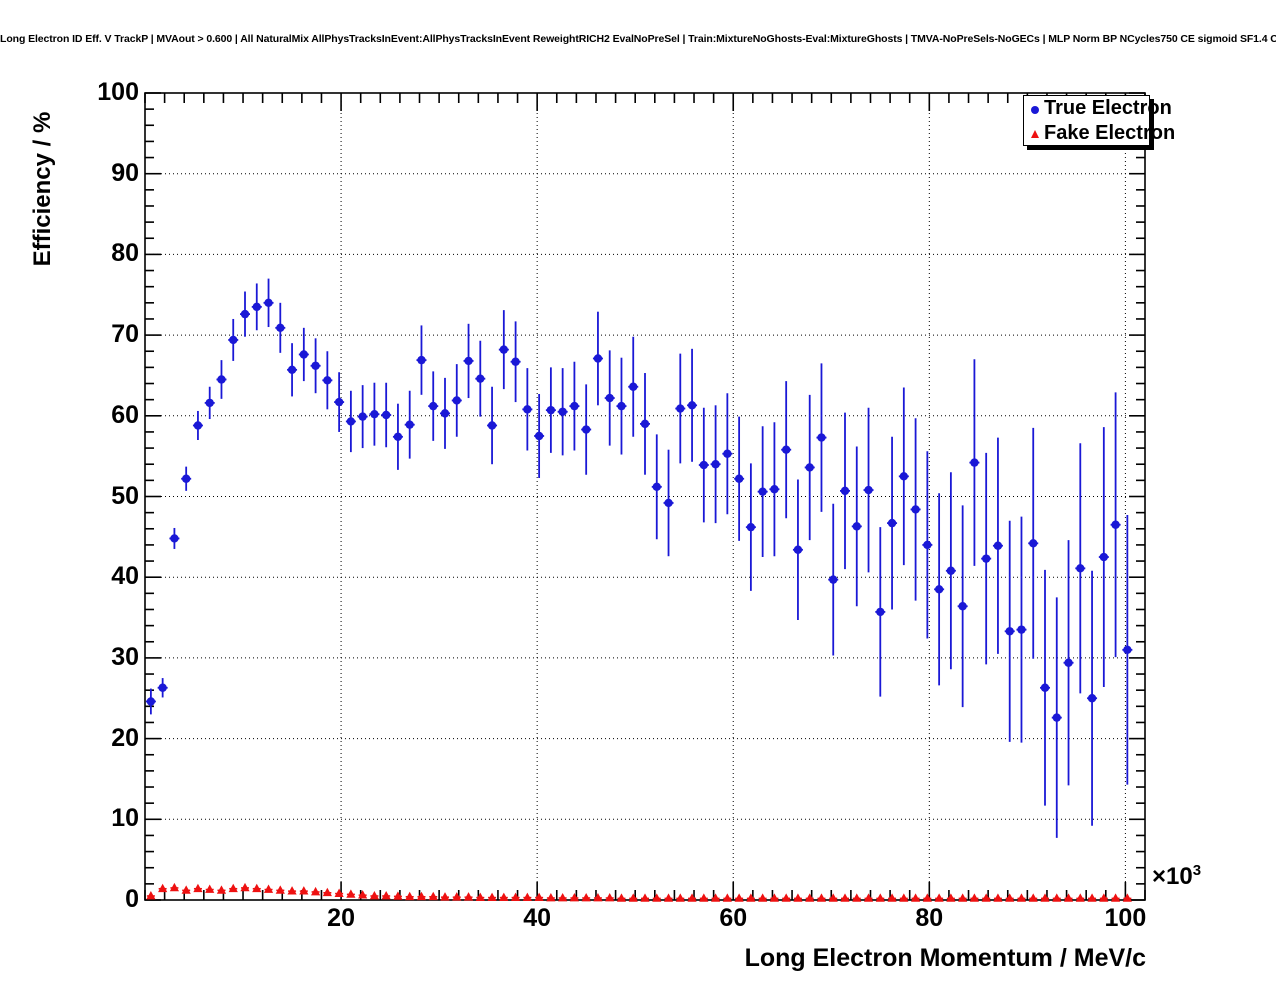 This screenshot has width=1276, height=996. I want to click on legend-label-fake-electron: Fake Electron, so click(1110, 133).